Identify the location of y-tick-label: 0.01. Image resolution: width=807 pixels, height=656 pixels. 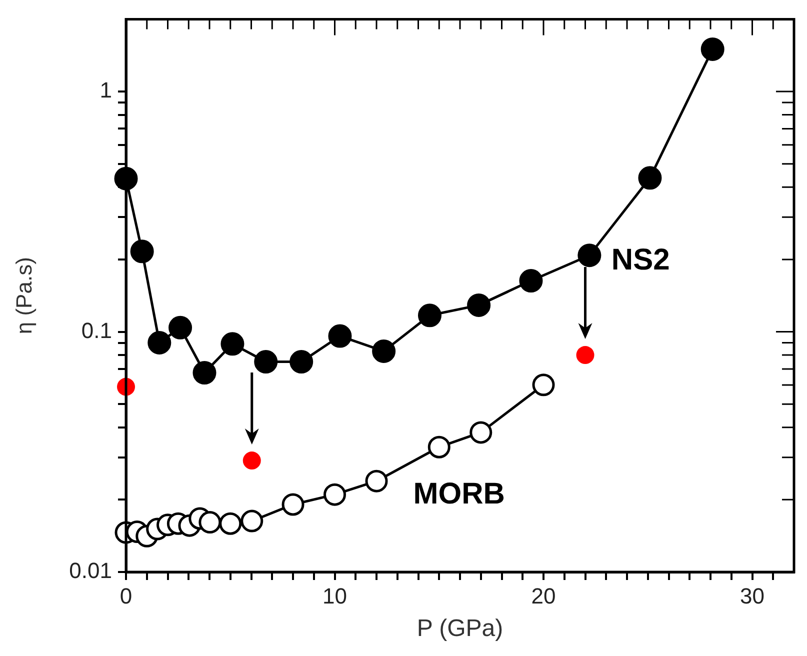
(90, 571).